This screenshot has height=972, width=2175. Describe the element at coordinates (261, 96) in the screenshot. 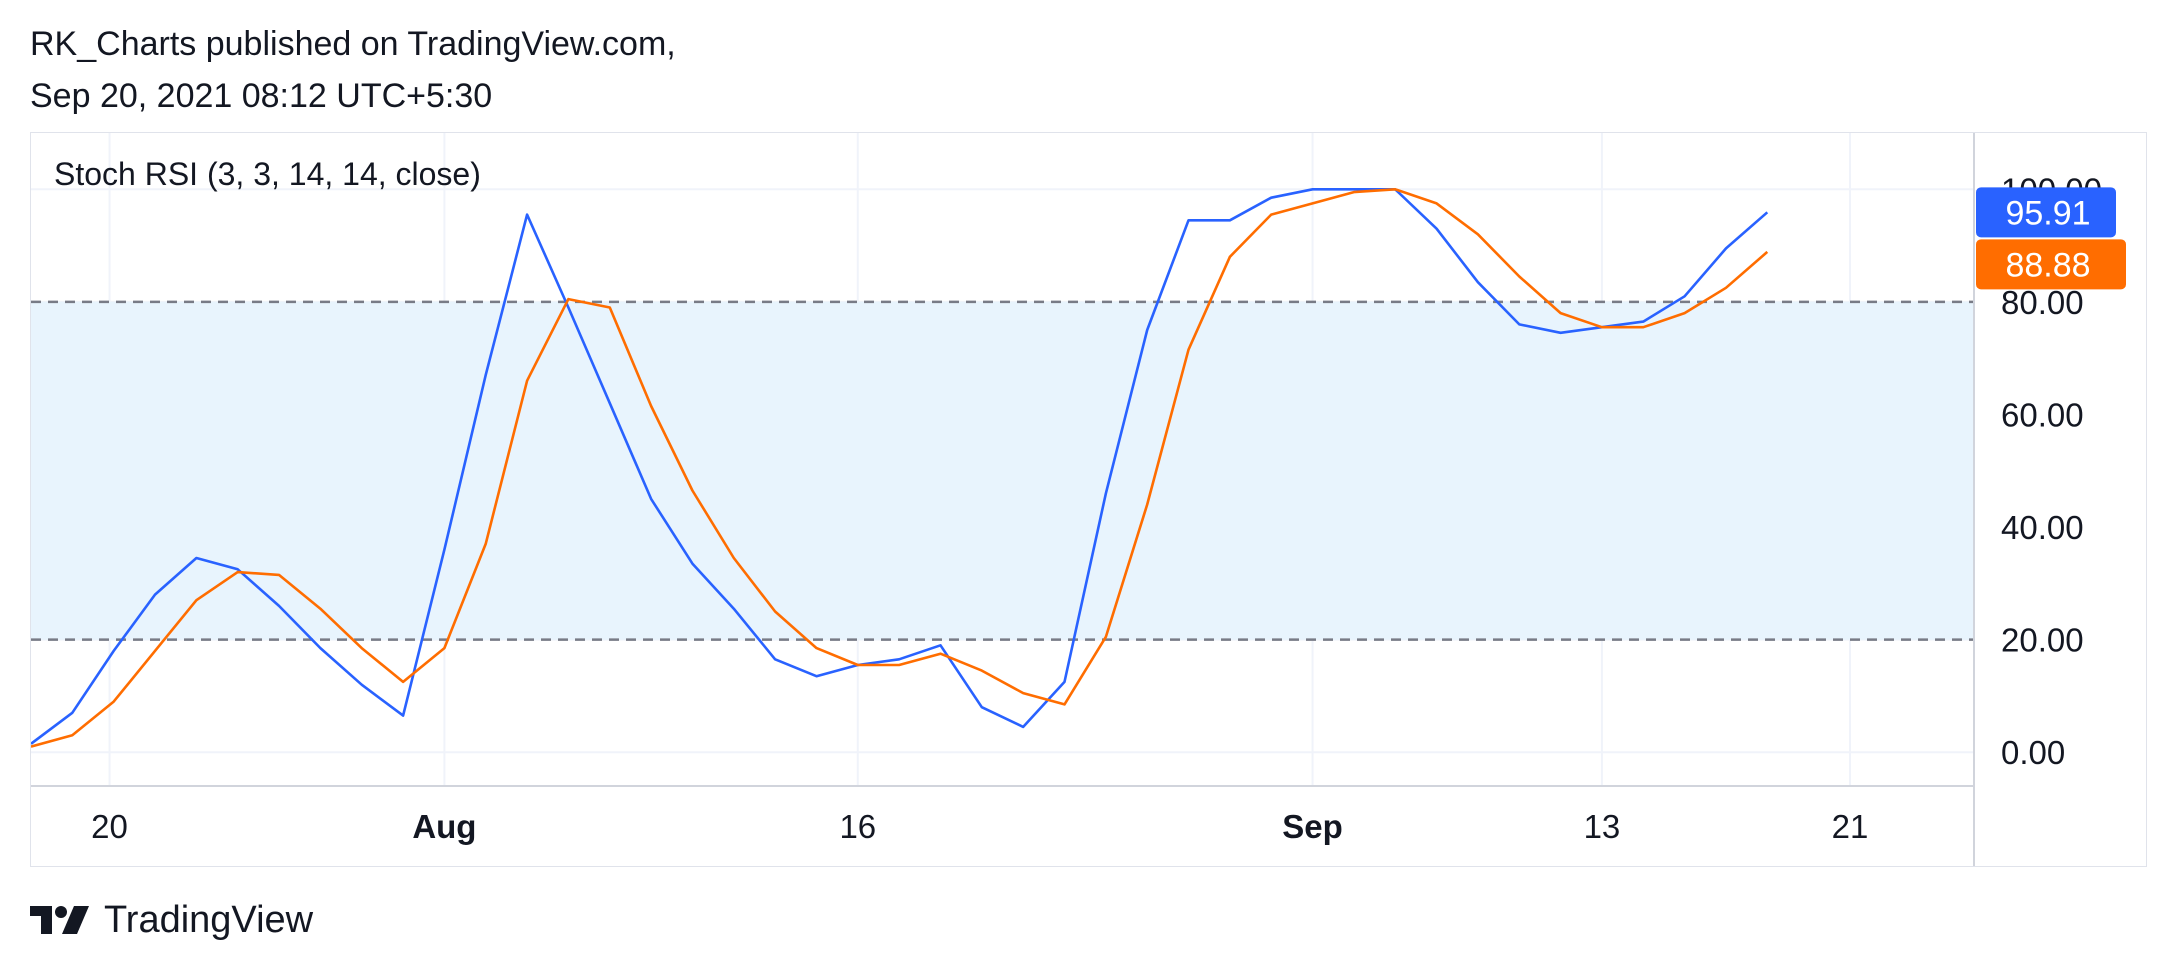

I see `publish-date-line: Sep 20, 2021 08:12 UTC+5:30` at that location.